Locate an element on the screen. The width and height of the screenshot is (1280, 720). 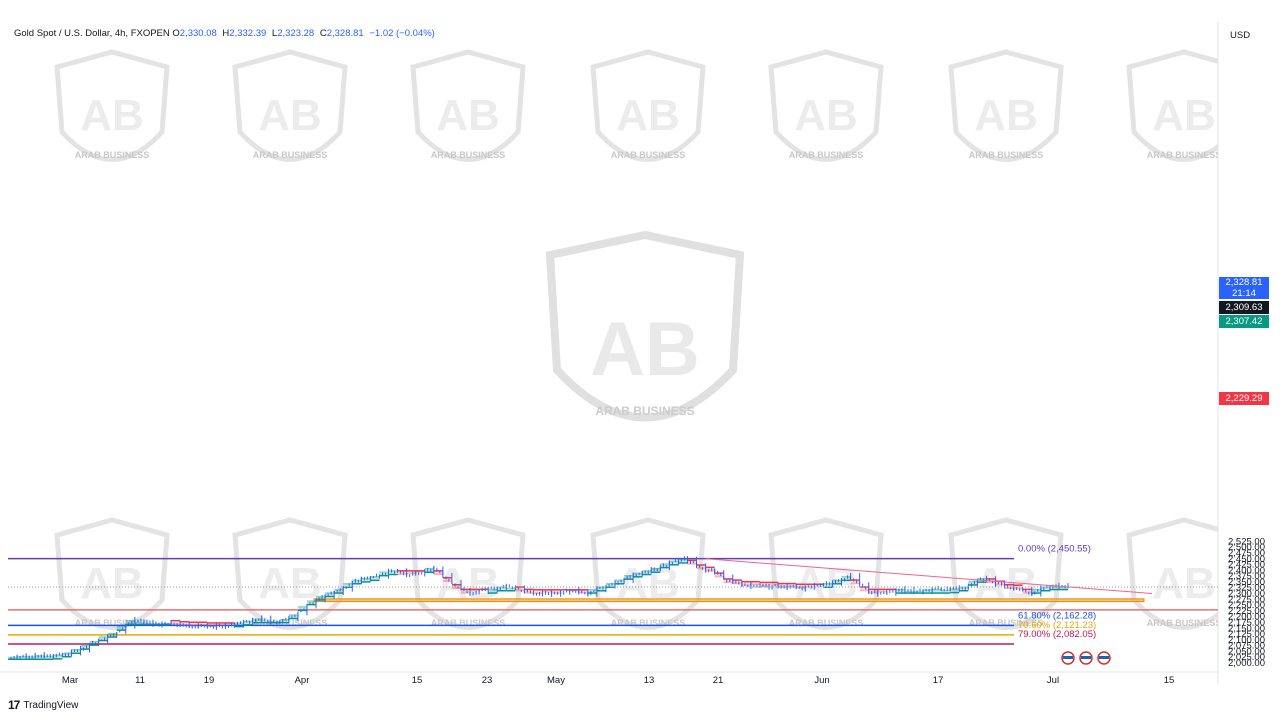
price-tick-label: 2,475.00 is located at coordinates (1246, 553).